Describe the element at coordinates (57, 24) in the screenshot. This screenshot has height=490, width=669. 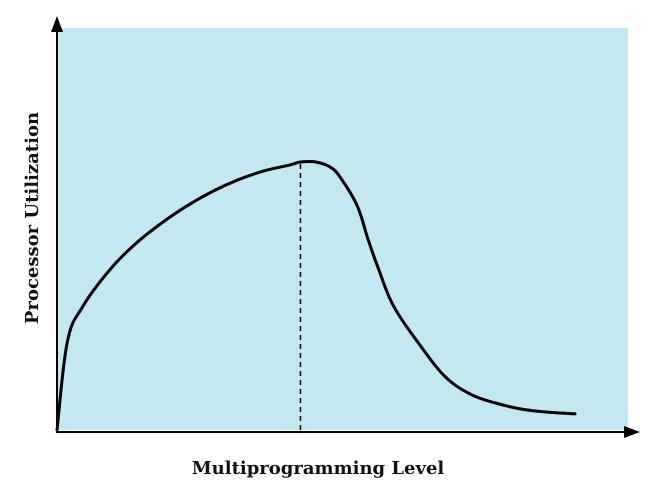
I see `y-axis-arrowhead` at that location.